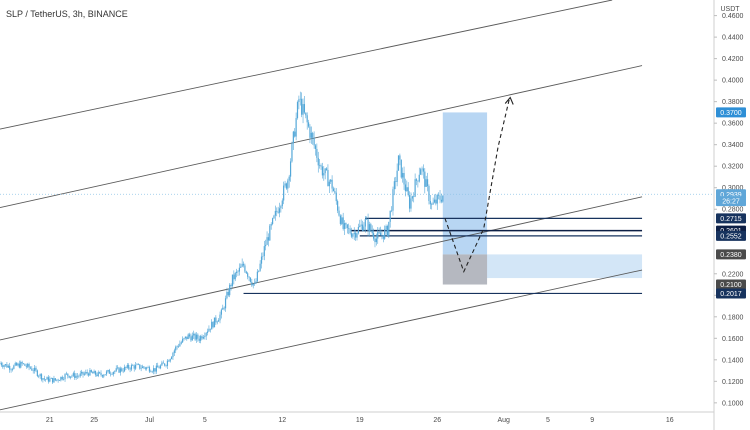  What do you see at coordinates (733, 145) in the screenshot?
I see `y-tick-label: 0.3400` at bounding box center [733, 145].